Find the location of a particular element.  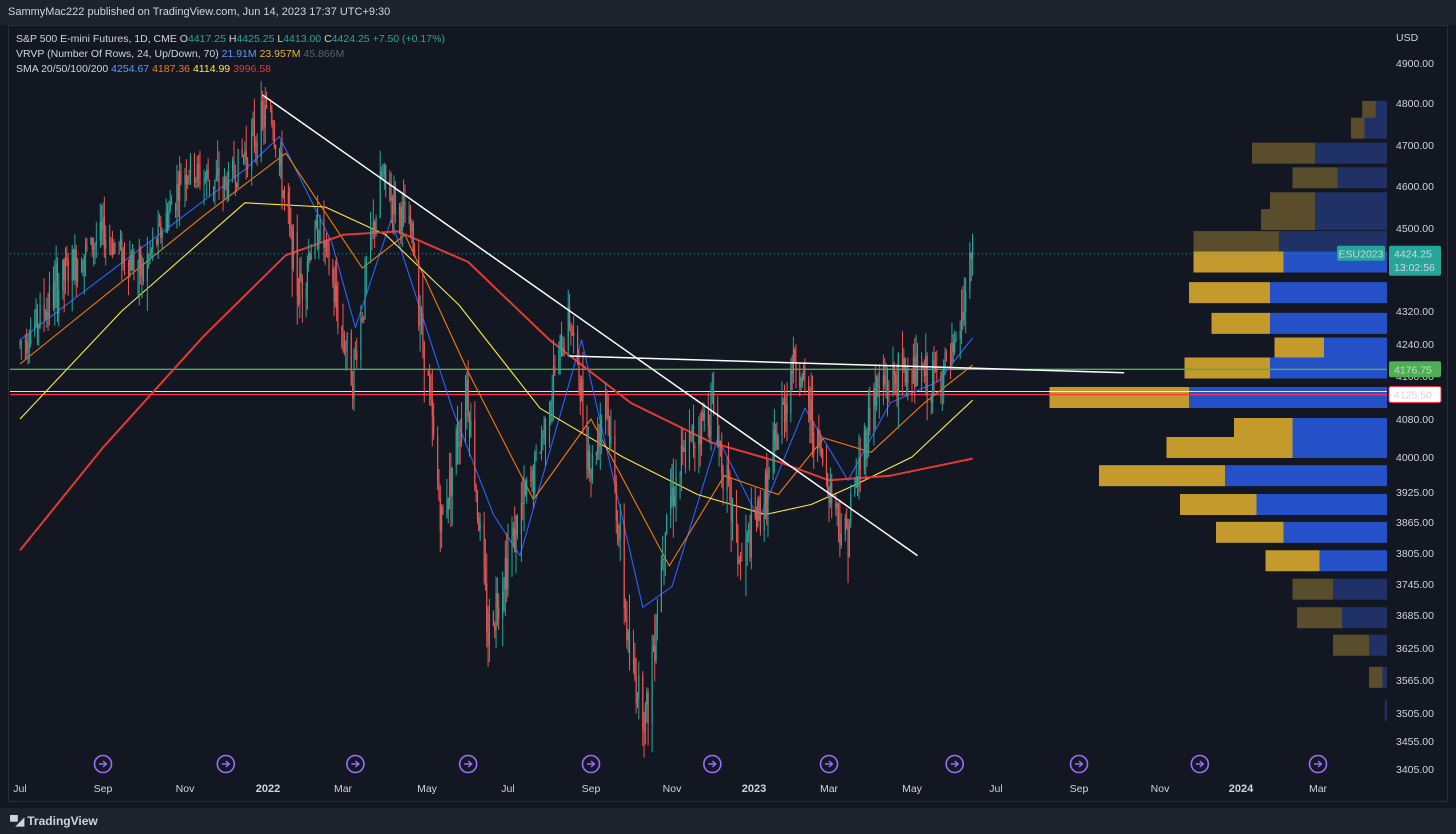

tradingview-brand: ▀◢ TradingView is located at coordinates (54, 821).